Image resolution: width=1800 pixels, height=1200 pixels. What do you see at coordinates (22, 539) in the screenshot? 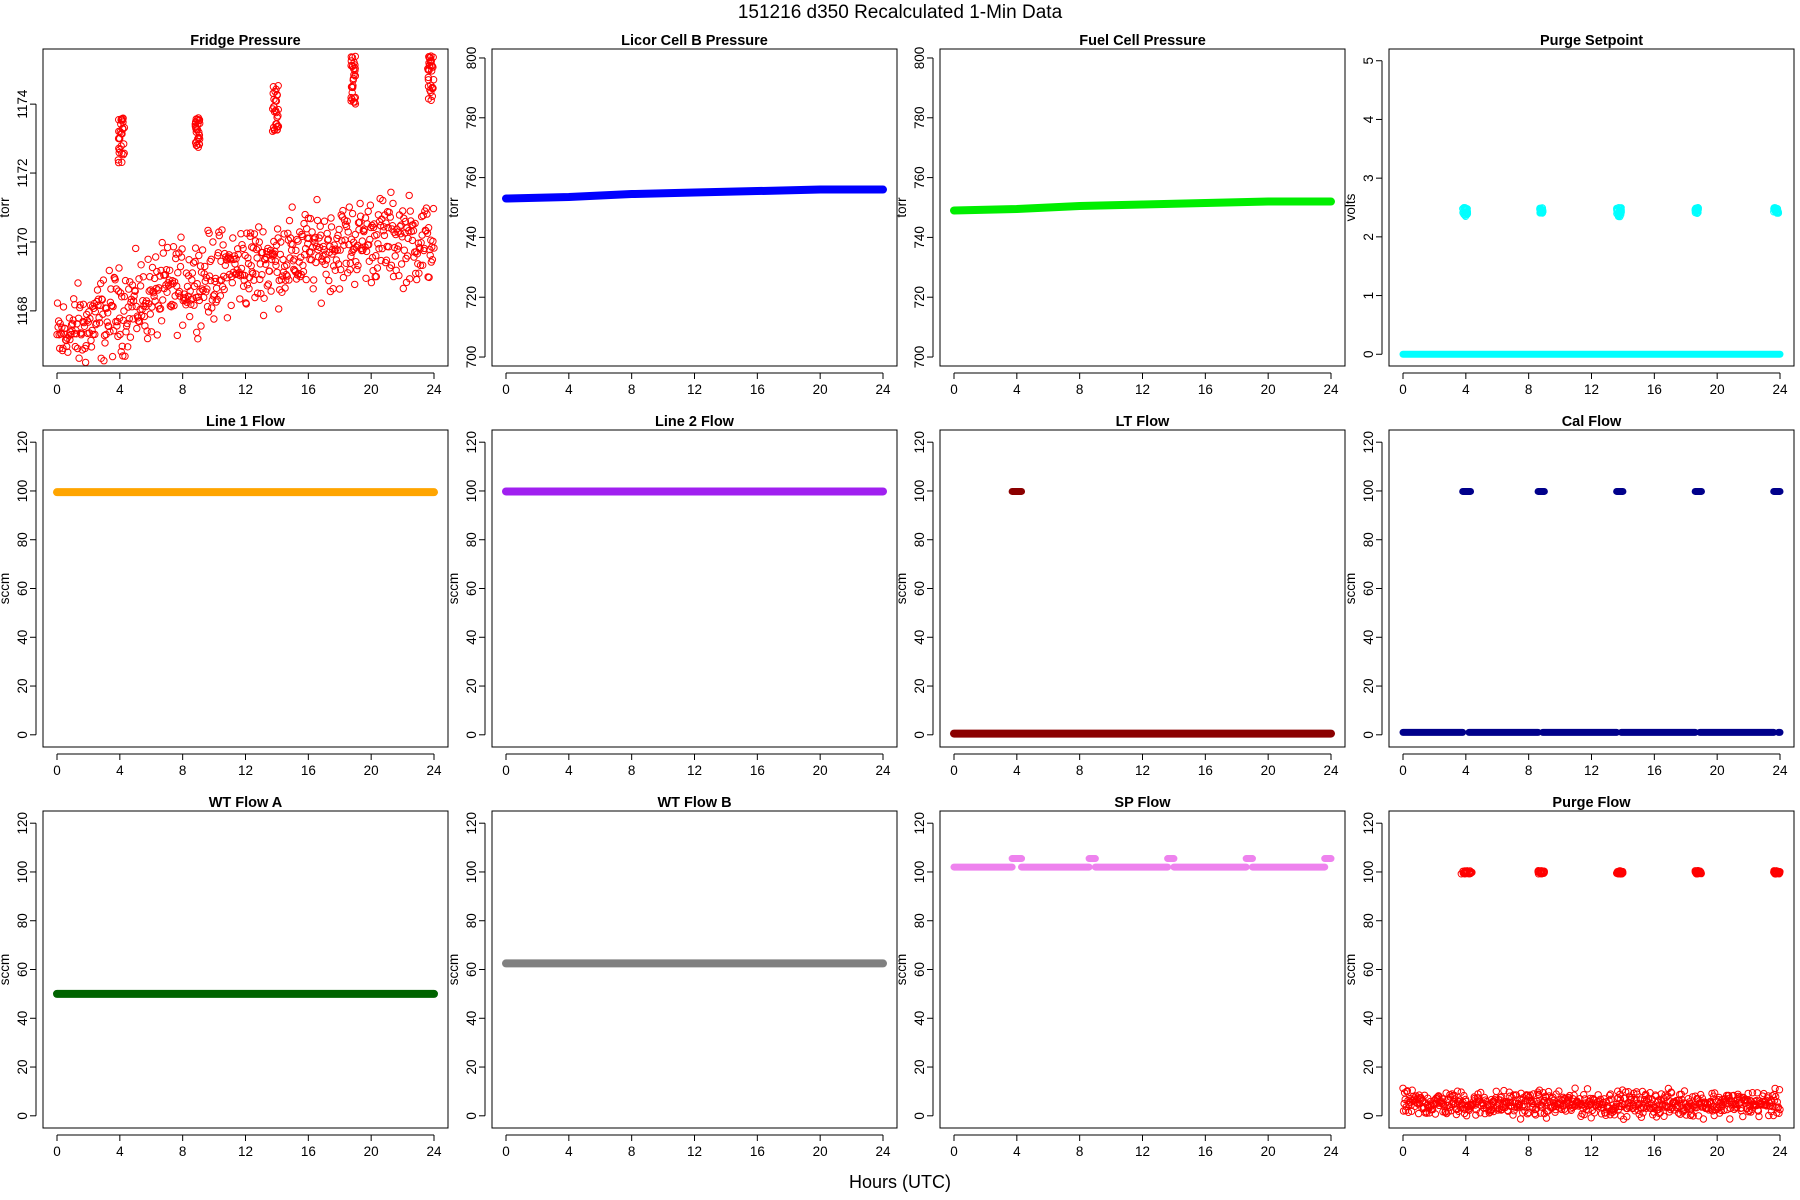
I see `y-tick-label: 80` at bounding box center [22, 539].